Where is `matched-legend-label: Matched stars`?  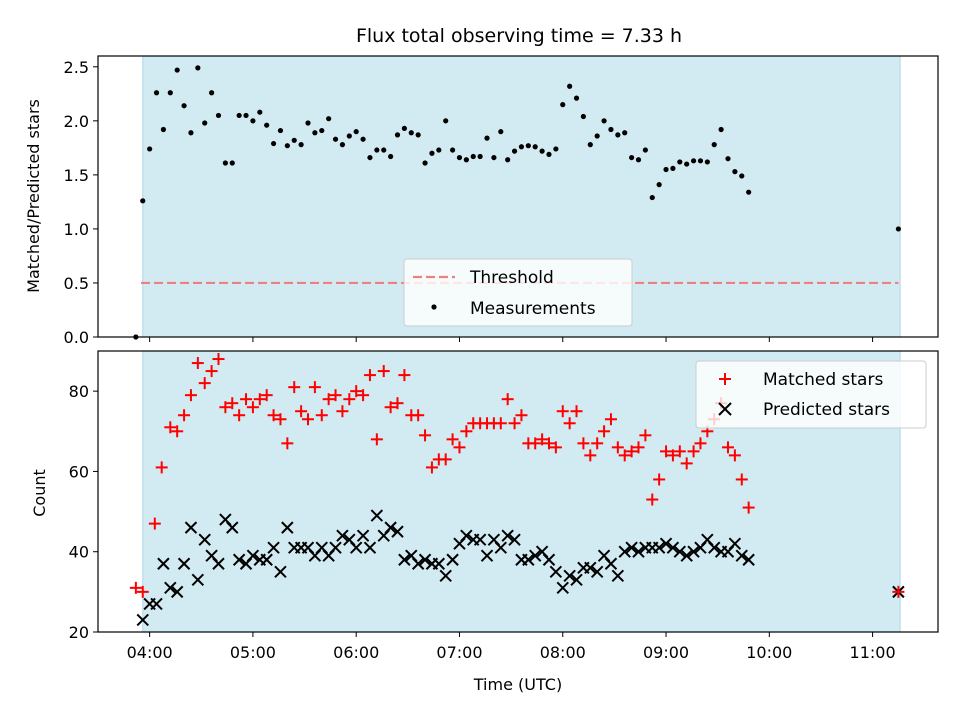
matched-legend-label: Matched stars is located at coordinates (823, 380).